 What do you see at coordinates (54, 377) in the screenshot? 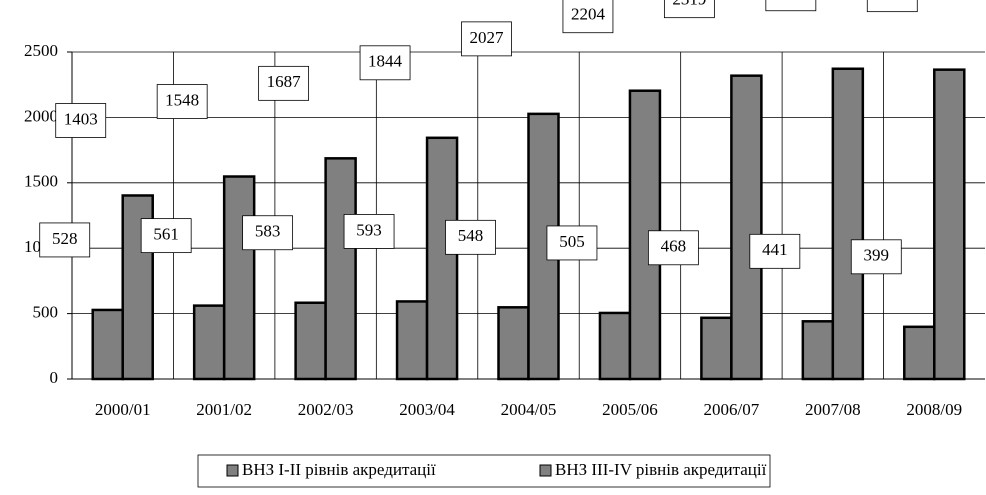
I see `y-tick-label: 0` at bounding box center [54, 377].